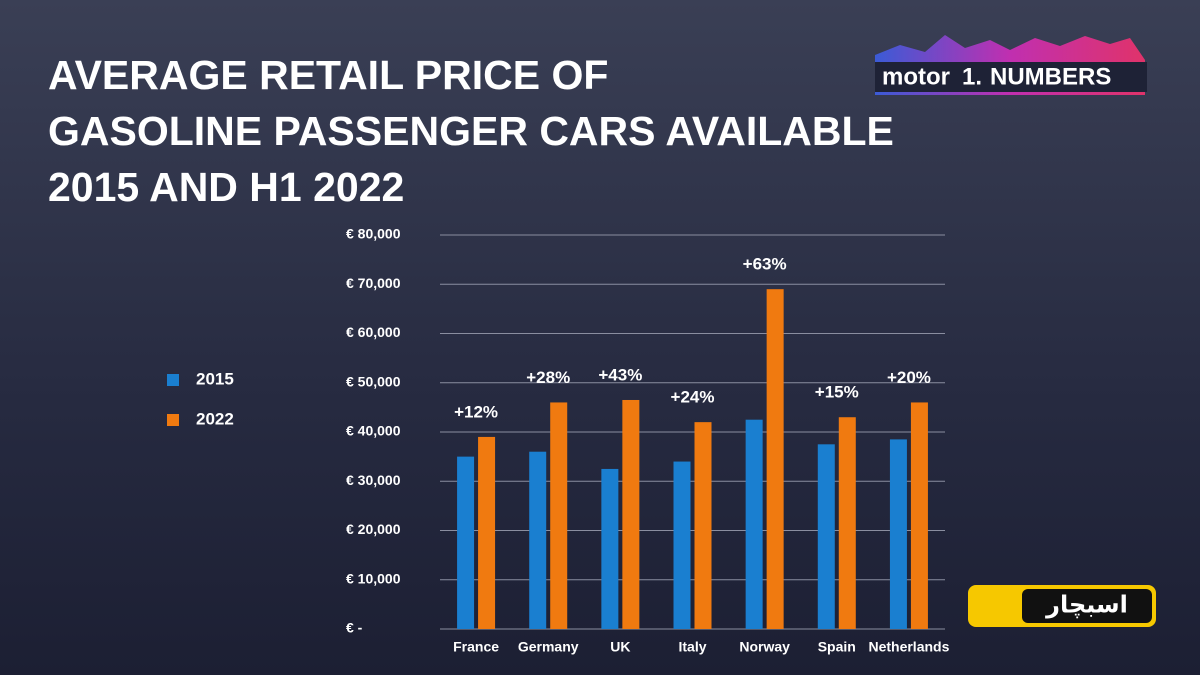 The height and width of the screenshot is (675, 1200). I want to click on logo: motor 1. NUMBERS, so click(1011, 65).